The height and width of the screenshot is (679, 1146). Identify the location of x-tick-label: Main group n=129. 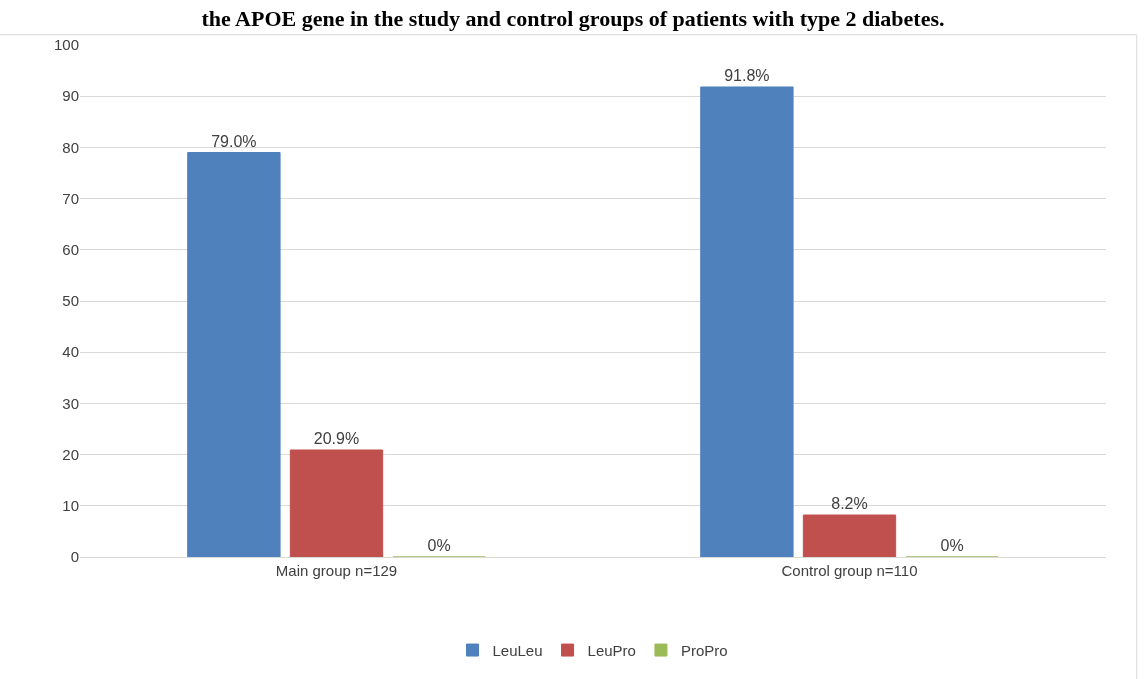
(336, 570).